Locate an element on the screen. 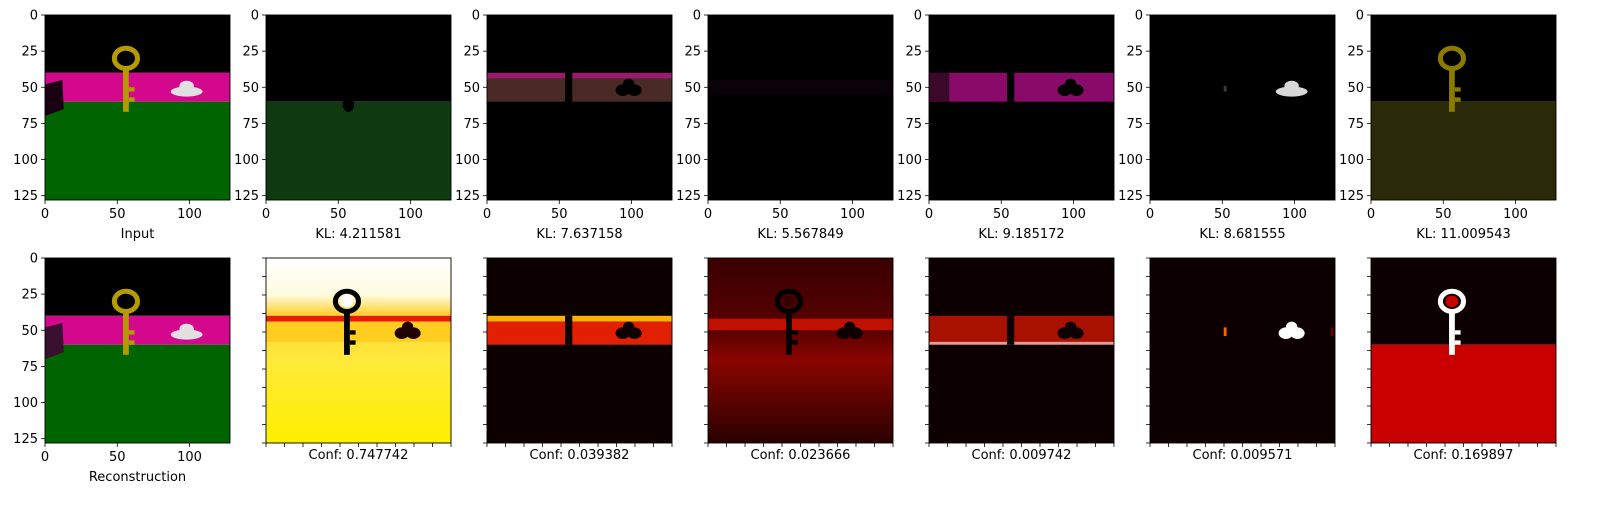 The height and width of the screenshot is (509, 1609). edge-remnant is located at coordinates (1332, 332).